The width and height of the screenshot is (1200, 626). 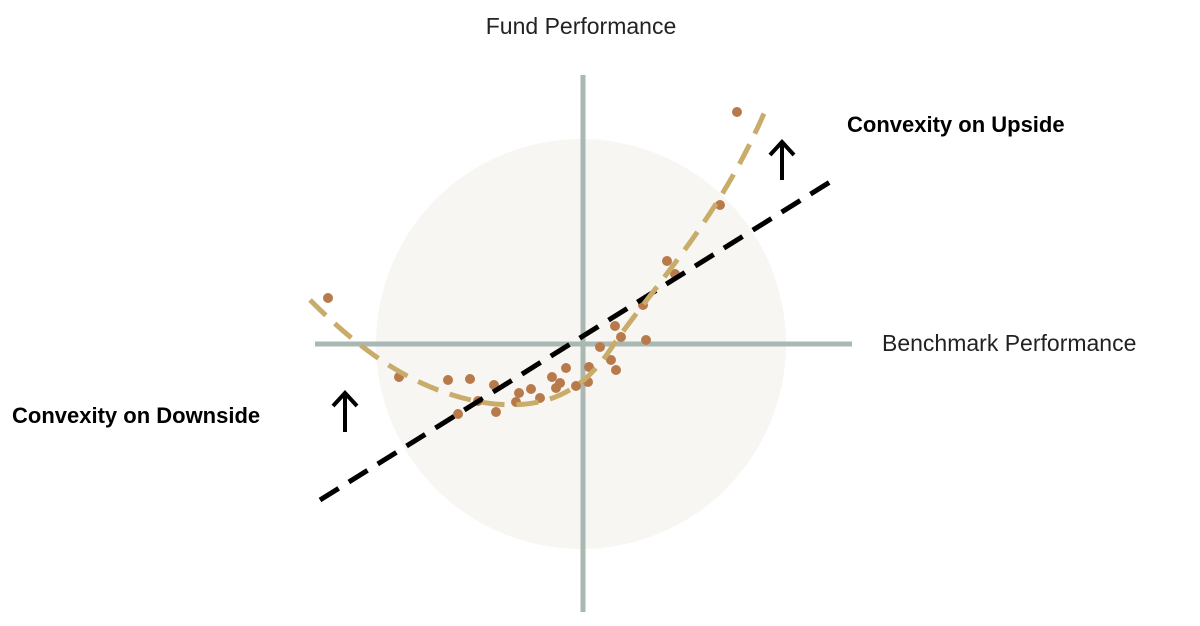 I want to click on annotation: Convexity on Downside, so click(x=136, y=415).